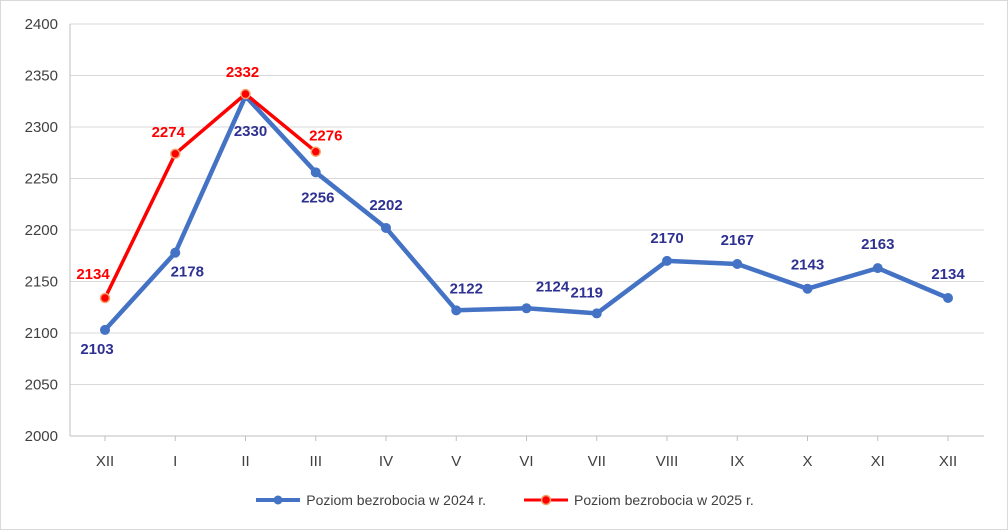  I want to click on x-tick-label: XI, so click(878, 461).